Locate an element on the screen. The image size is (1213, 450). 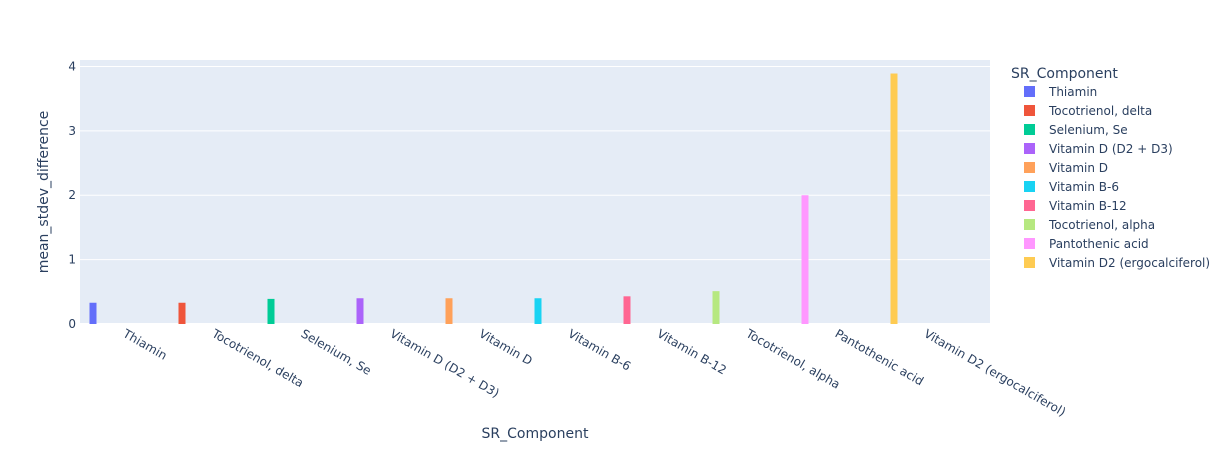
y-tick-label: 1 is located at coordinates (72, 260).